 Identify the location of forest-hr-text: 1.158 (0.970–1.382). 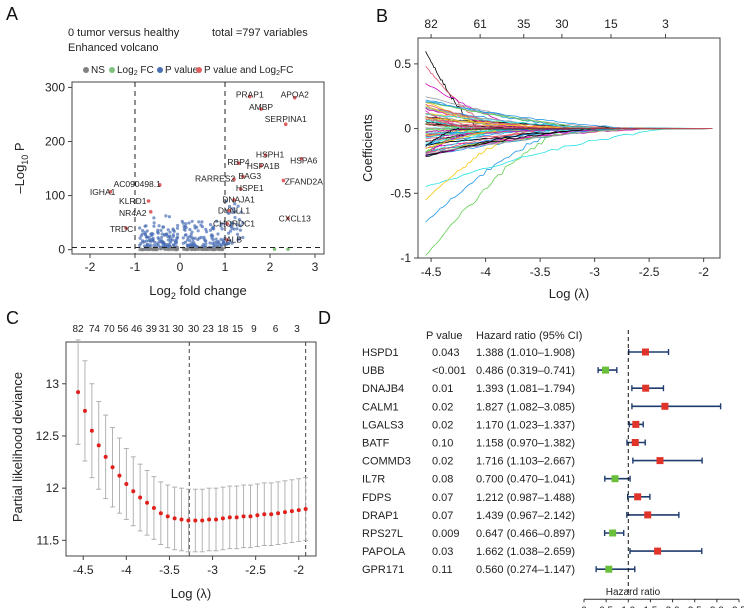
(525, 444).